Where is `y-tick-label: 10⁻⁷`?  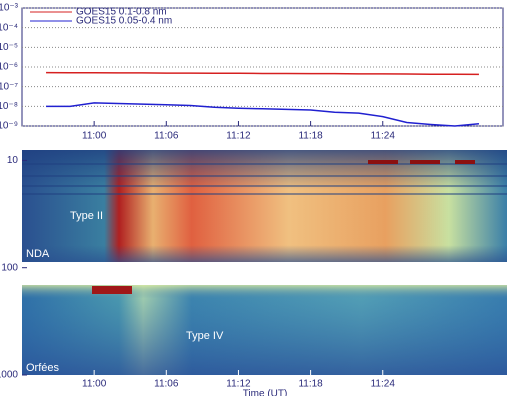
y-tick-label: 10⁻⁷ is located at coordinates (9, 86).